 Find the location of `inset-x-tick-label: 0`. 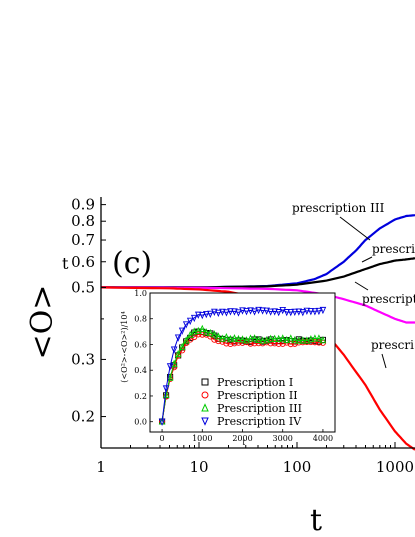

inset-x-tick-label: 0 is located at coordinates (162, 438).